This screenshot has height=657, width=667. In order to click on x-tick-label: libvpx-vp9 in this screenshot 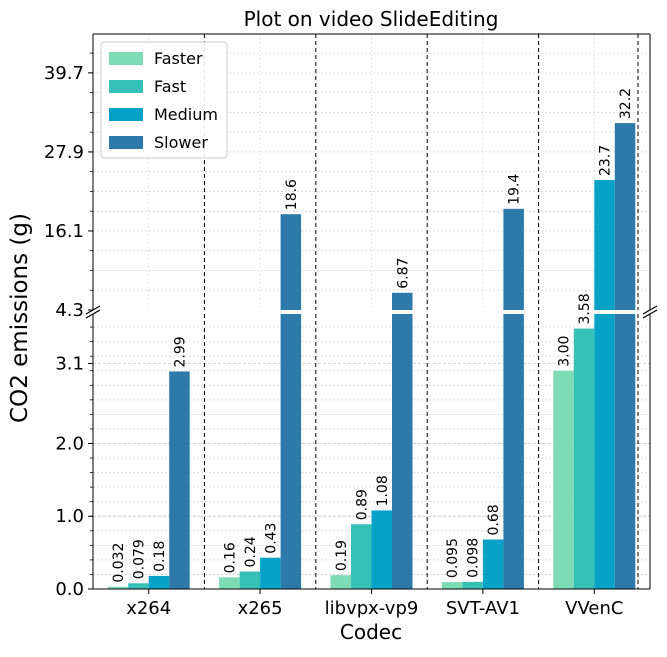, I will do `click(372, 608)`.